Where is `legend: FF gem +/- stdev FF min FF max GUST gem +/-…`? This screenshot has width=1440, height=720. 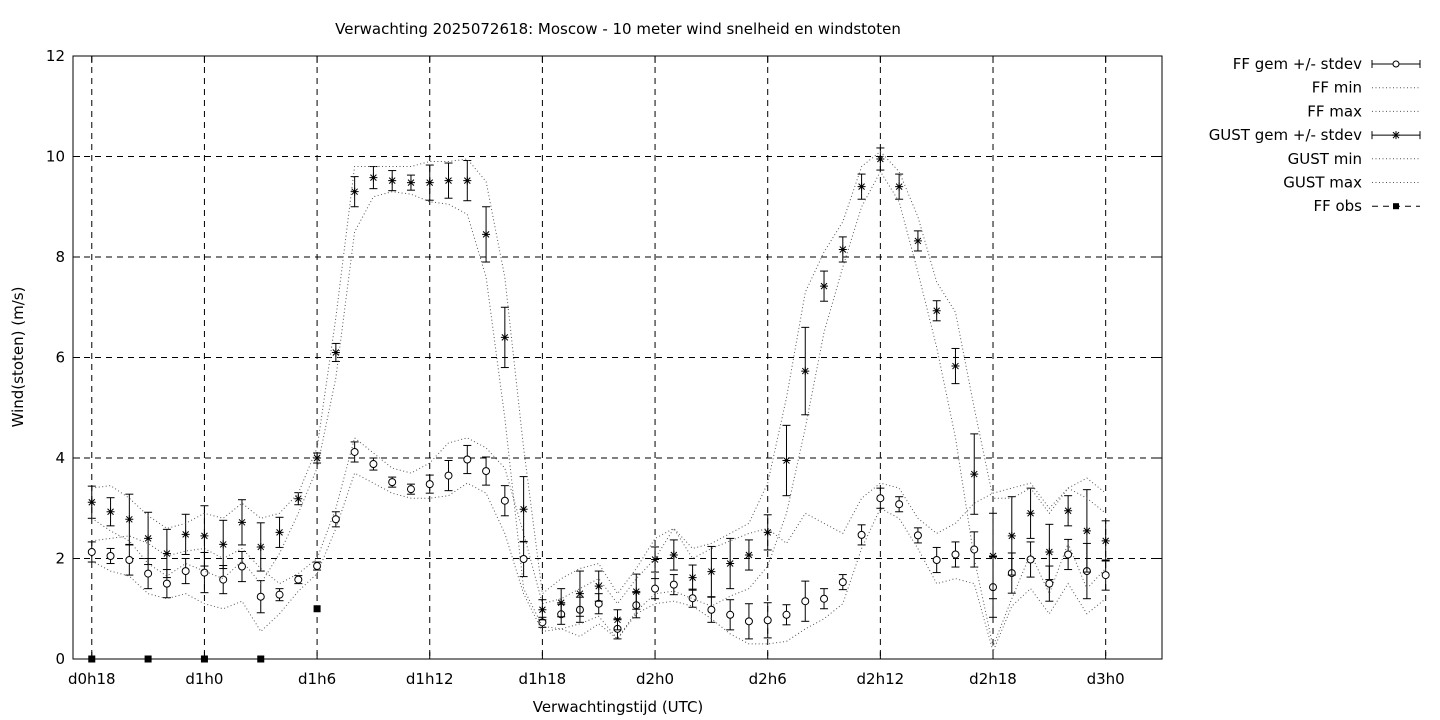 legend: FF gem +/- stdev FF min FF max GUST gem +/-… is located at coordinates (1315, 135).